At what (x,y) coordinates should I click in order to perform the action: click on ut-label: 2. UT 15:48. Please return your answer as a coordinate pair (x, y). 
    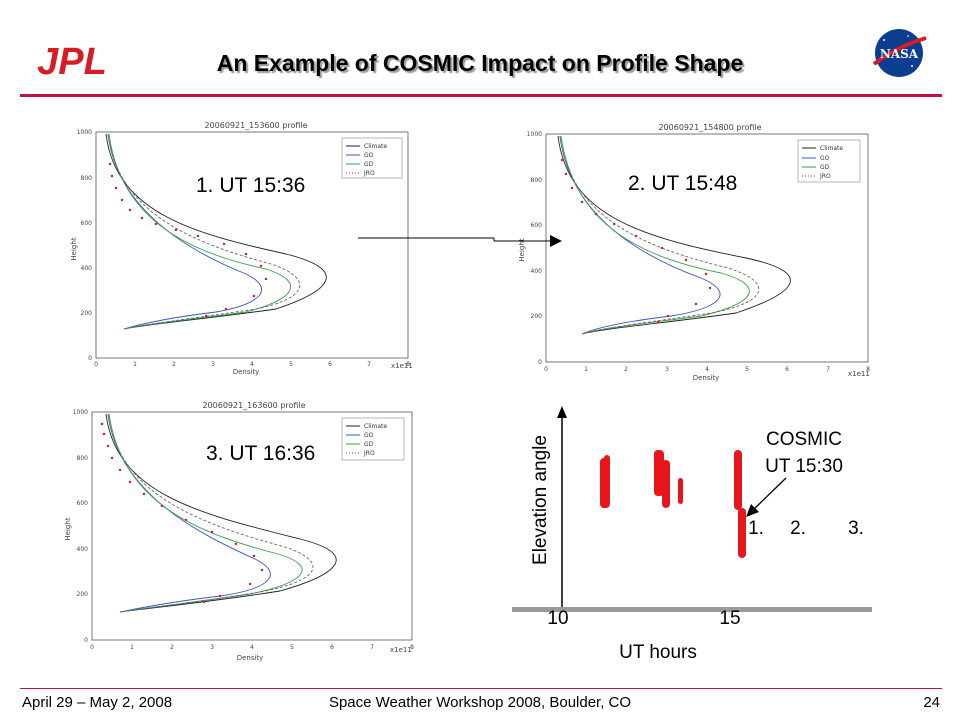
    Looking at the image, I should click on (682, 183).